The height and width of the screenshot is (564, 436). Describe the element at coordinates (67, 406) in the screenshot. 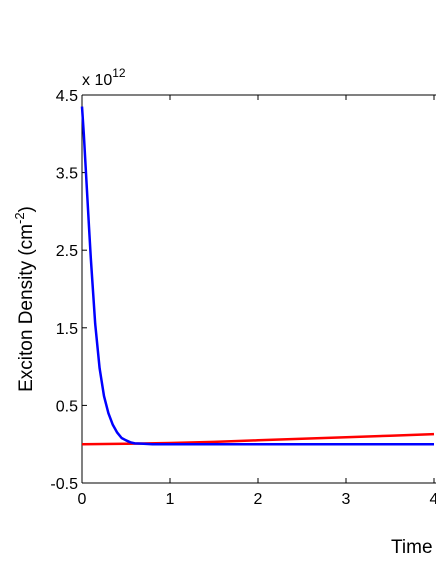

I see `y-tick-label: 0.5` at that location.